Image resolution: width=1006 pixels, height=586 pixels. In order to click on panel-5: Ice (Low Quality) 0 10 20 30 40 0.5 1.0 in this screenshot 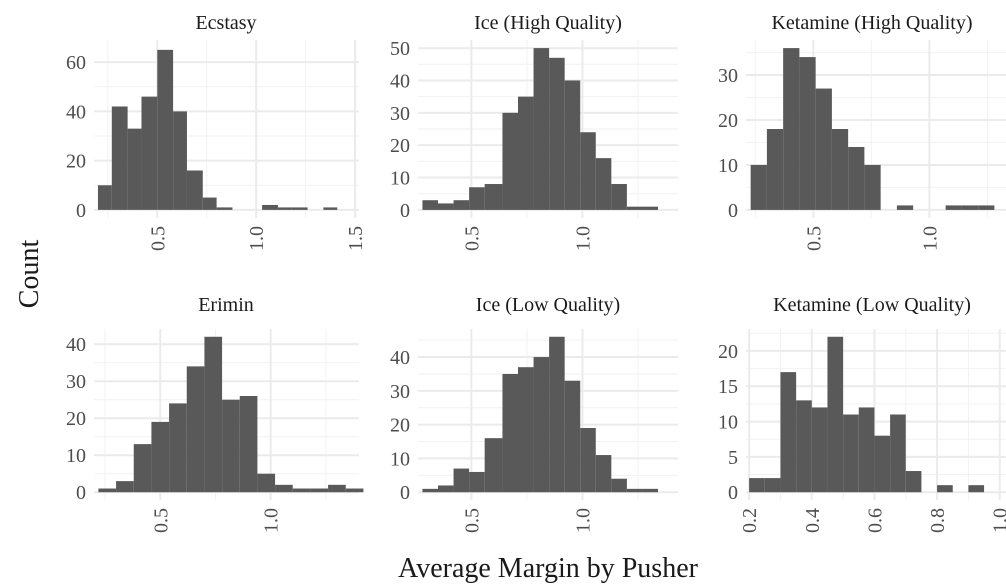, I will do `click(534, 413)`.